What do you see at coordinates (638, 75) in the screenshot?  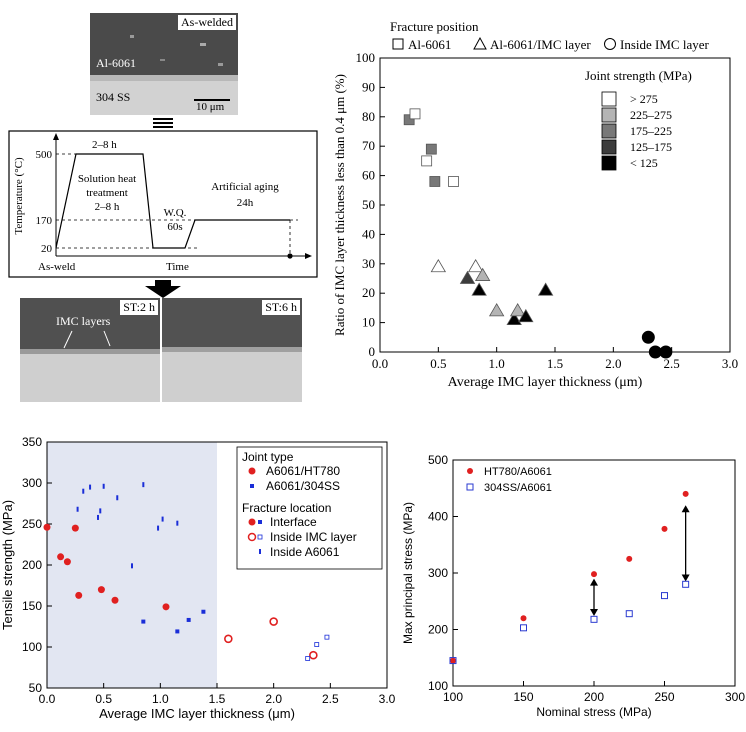 I see `strength-legend-title: Joint strength (MPa)` at bounding box center [638, 75].